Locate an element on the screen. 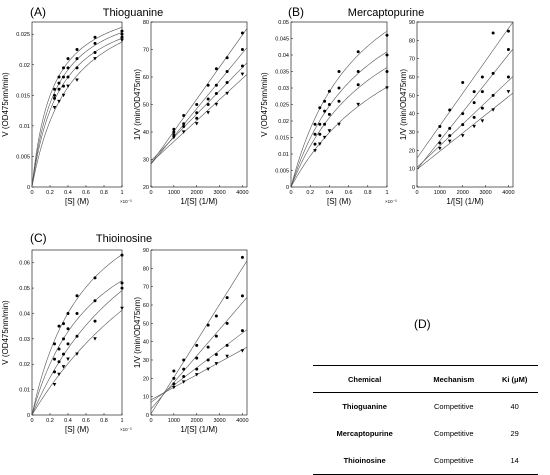 This screenshot has height=475, width=550. y-tick-label: 0.045 is located at coordinates (282, 40).